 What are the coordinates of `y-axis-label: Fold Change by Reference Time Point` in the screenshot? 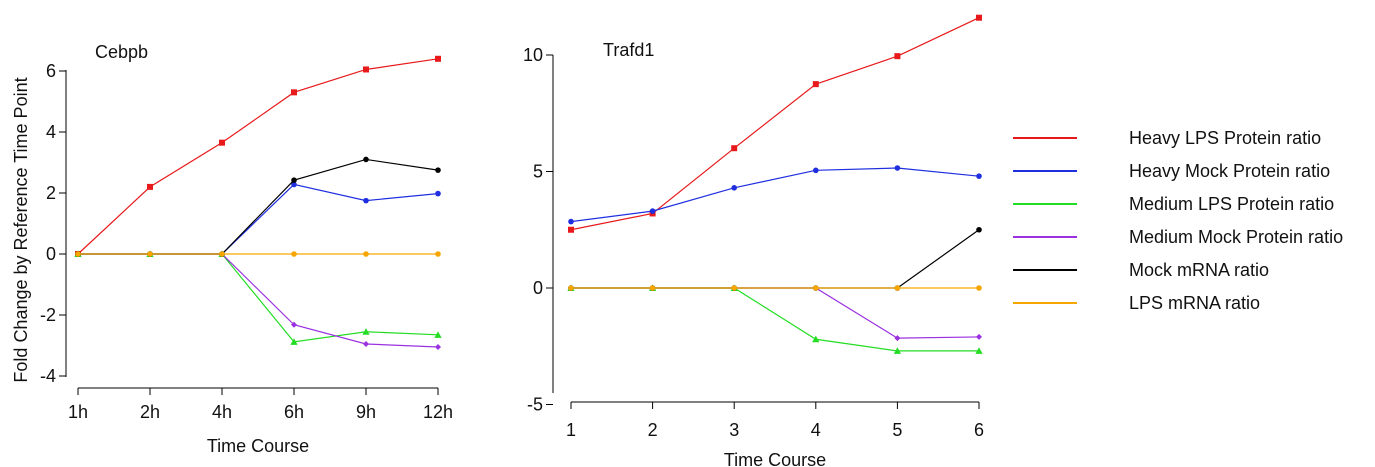 It's located at (21, 229).